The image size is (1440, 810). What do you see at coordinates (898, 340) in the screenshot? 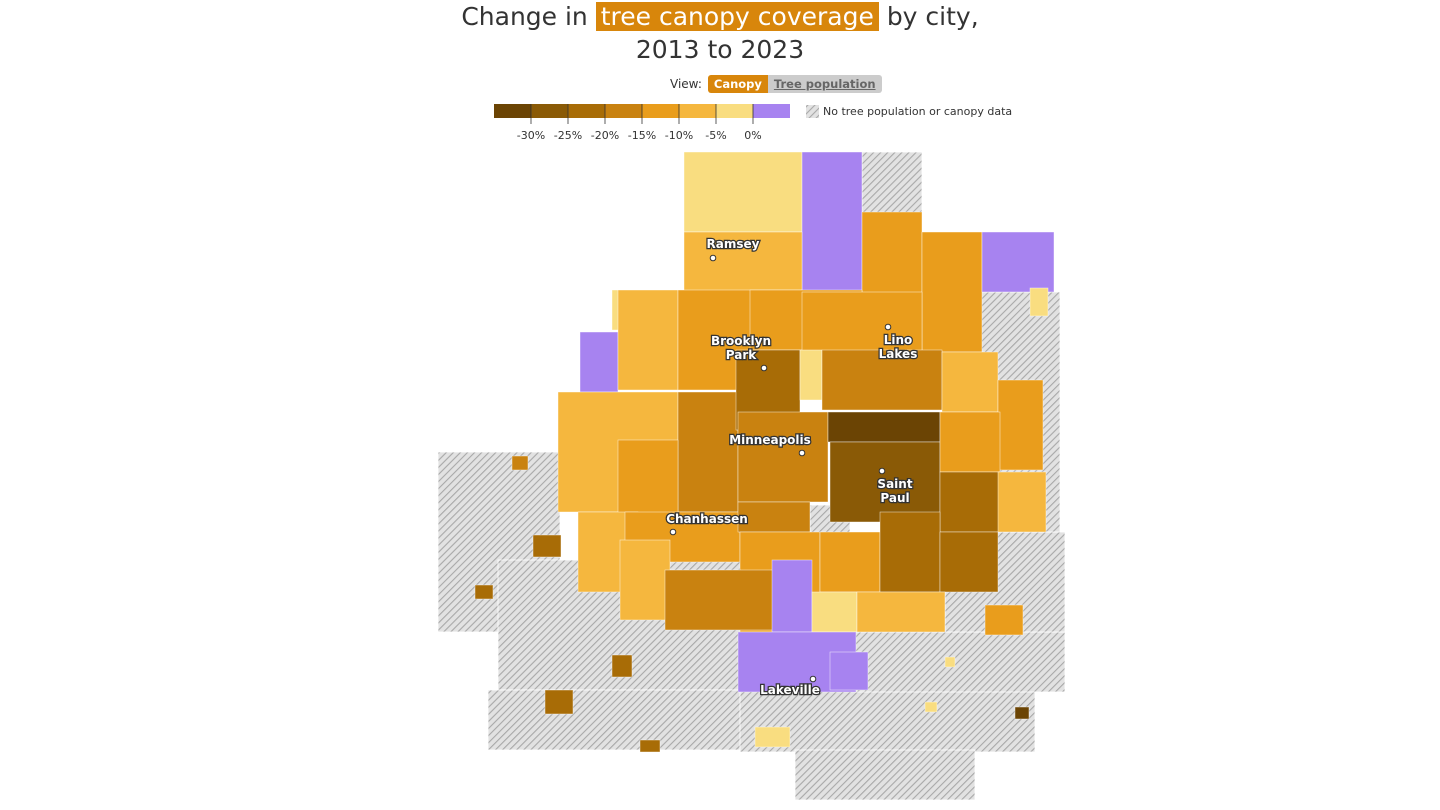
I see `city-label: Lino` at bounding box center [898, 340].